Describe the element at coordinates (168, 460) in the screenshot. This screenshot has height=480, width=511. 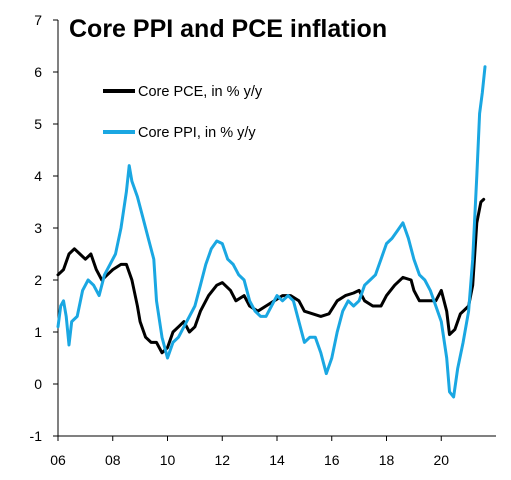
I see `x-tick-label: 10` at that location.